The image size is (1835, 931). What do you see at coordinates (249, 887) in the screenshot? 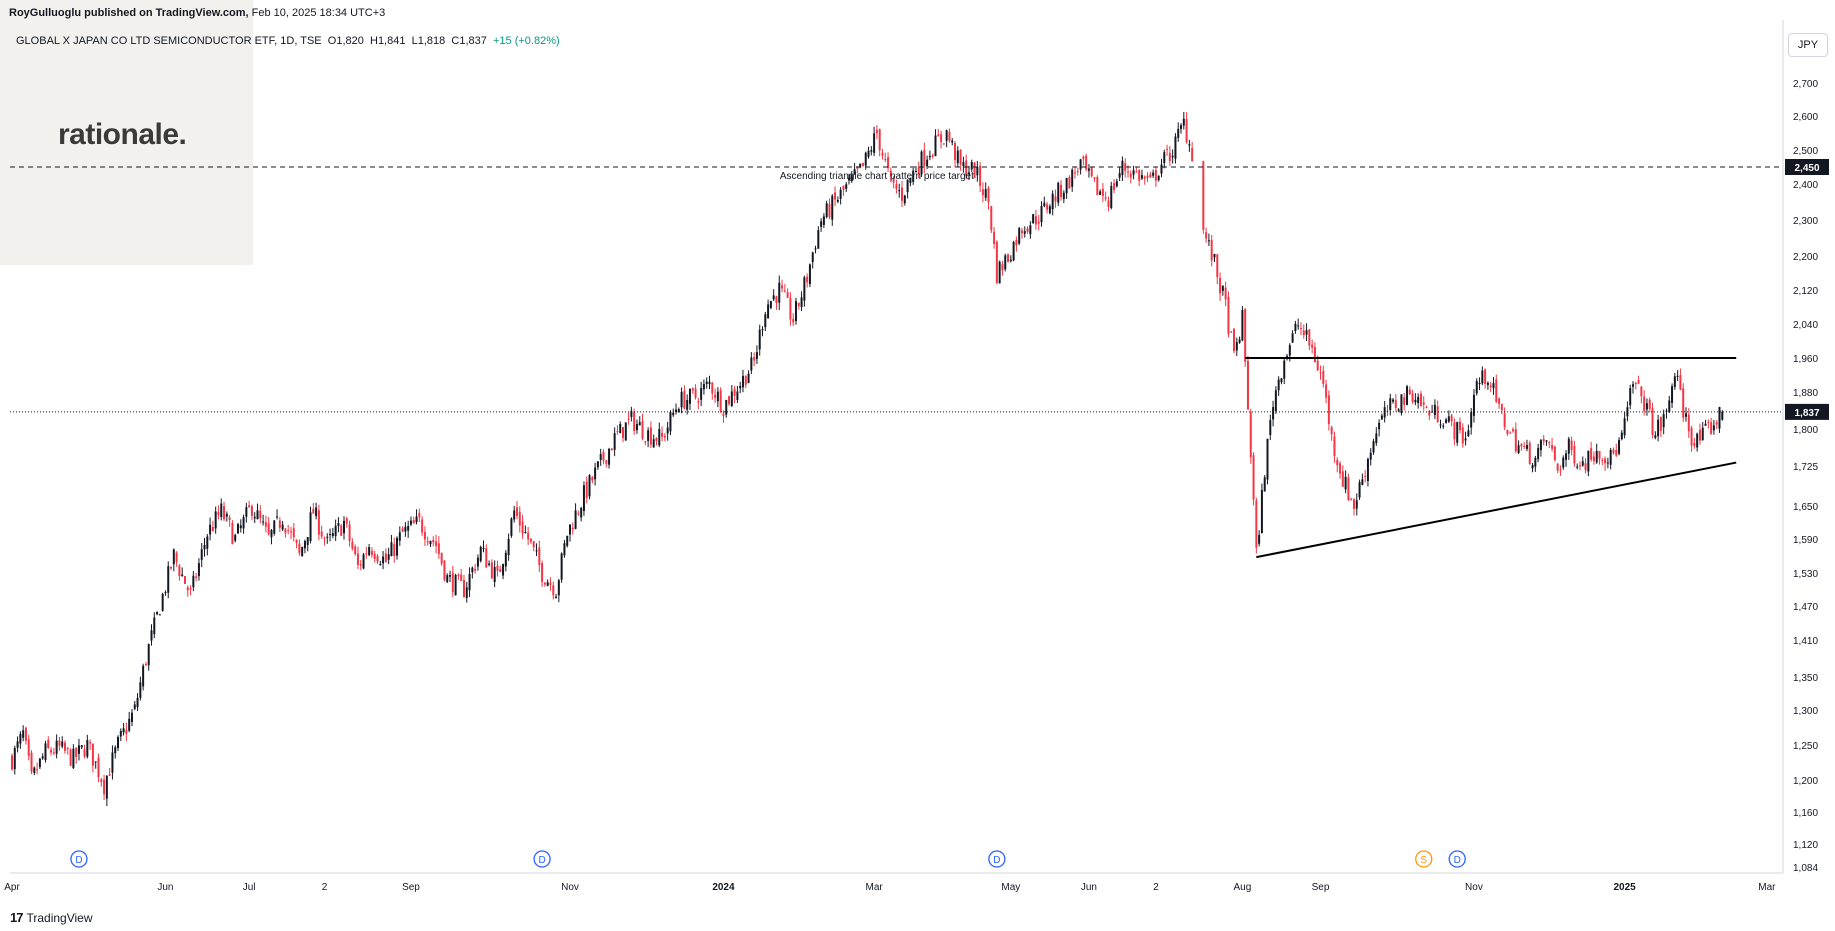
I see `x-tick-label: Jul` at bounding box center [249, 887].